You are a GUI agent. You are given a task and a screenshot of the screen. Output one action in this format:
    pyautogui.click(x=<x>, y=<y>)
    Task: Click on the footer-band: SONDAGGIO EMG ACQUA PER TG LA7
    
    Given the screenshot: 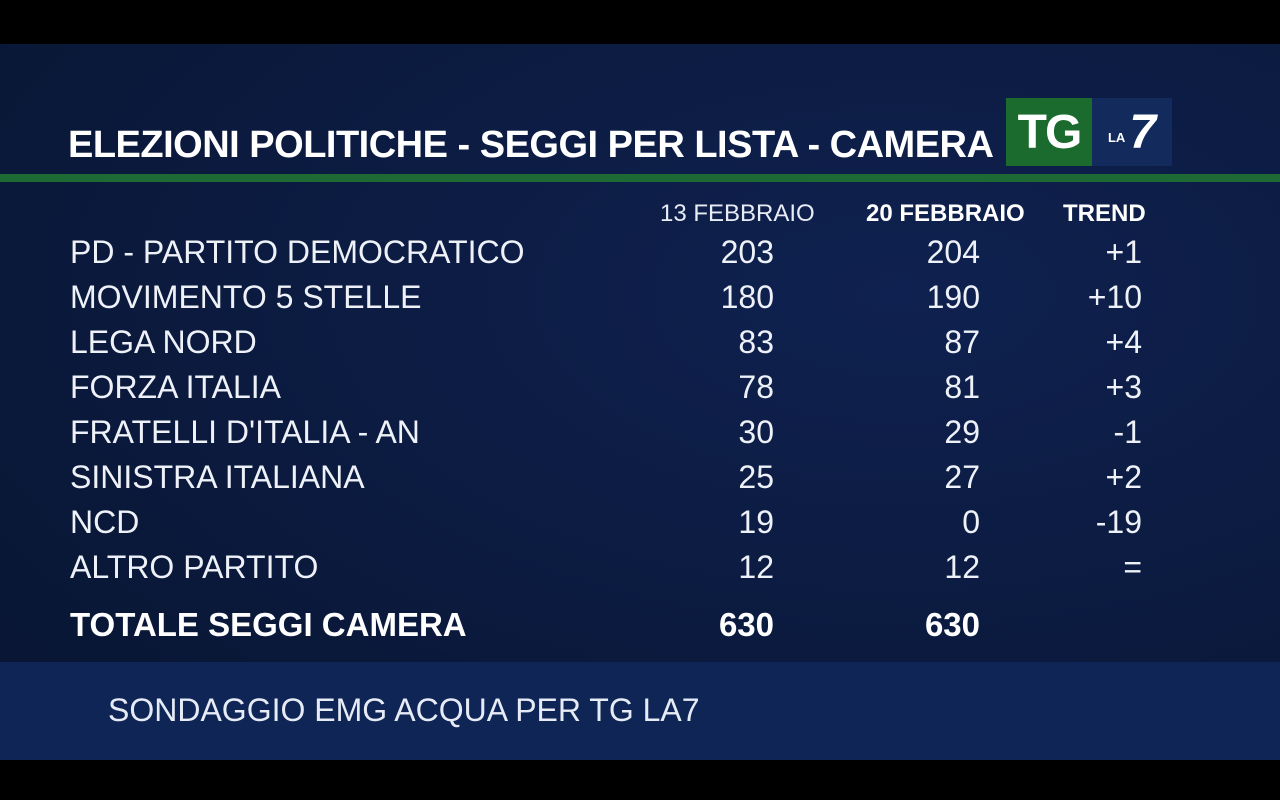 What is the action you would take?
    pyautogui.click(x=640, y=711)
    